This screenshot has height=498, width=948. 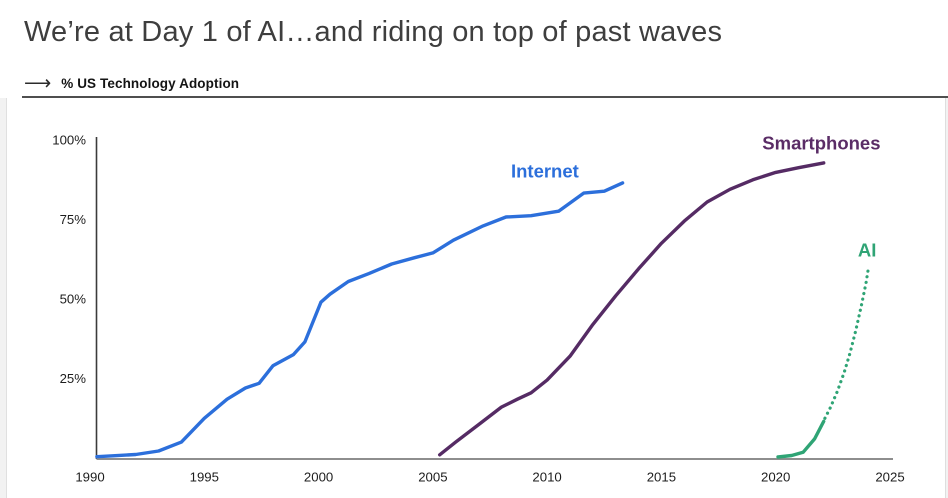 I want to click on chart-kicker-row: ⟶ % US Technology Adoption, so click(x=132, y=83).